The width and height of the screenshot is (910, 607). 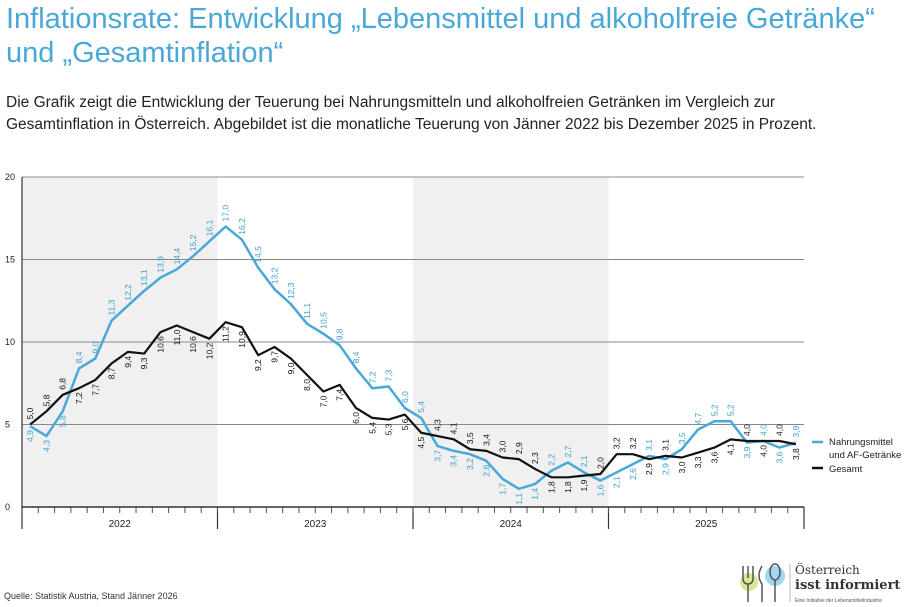 I want to click on data-label: 1,6, so click(x=600, y=490).